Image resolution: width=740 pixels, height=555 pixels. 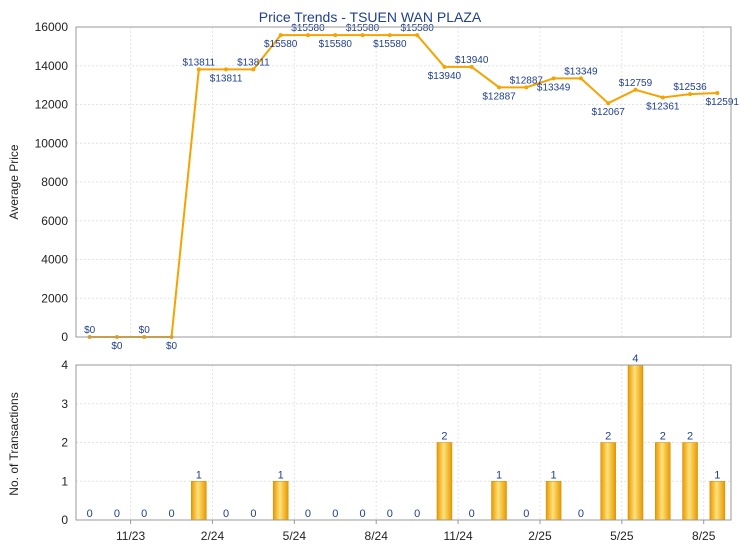 I want to click on price-y-tick-label: 14000, so click(x=52, y=66).